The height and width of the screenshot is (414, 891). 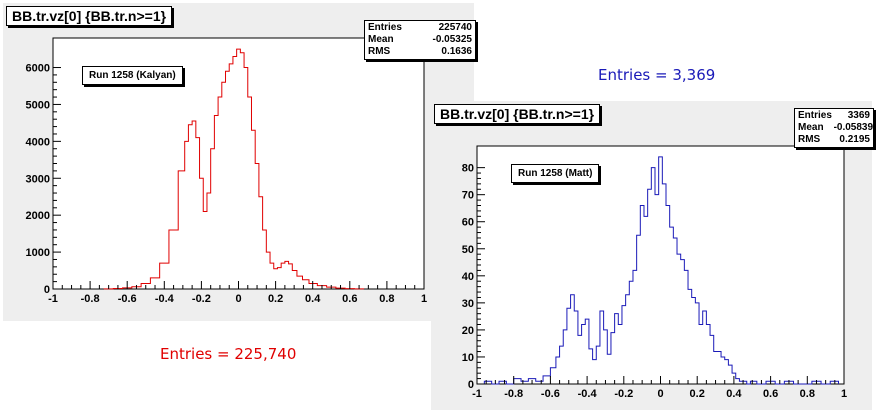 I want to click on y-tick-label: 20, so click(x=468, y=331).